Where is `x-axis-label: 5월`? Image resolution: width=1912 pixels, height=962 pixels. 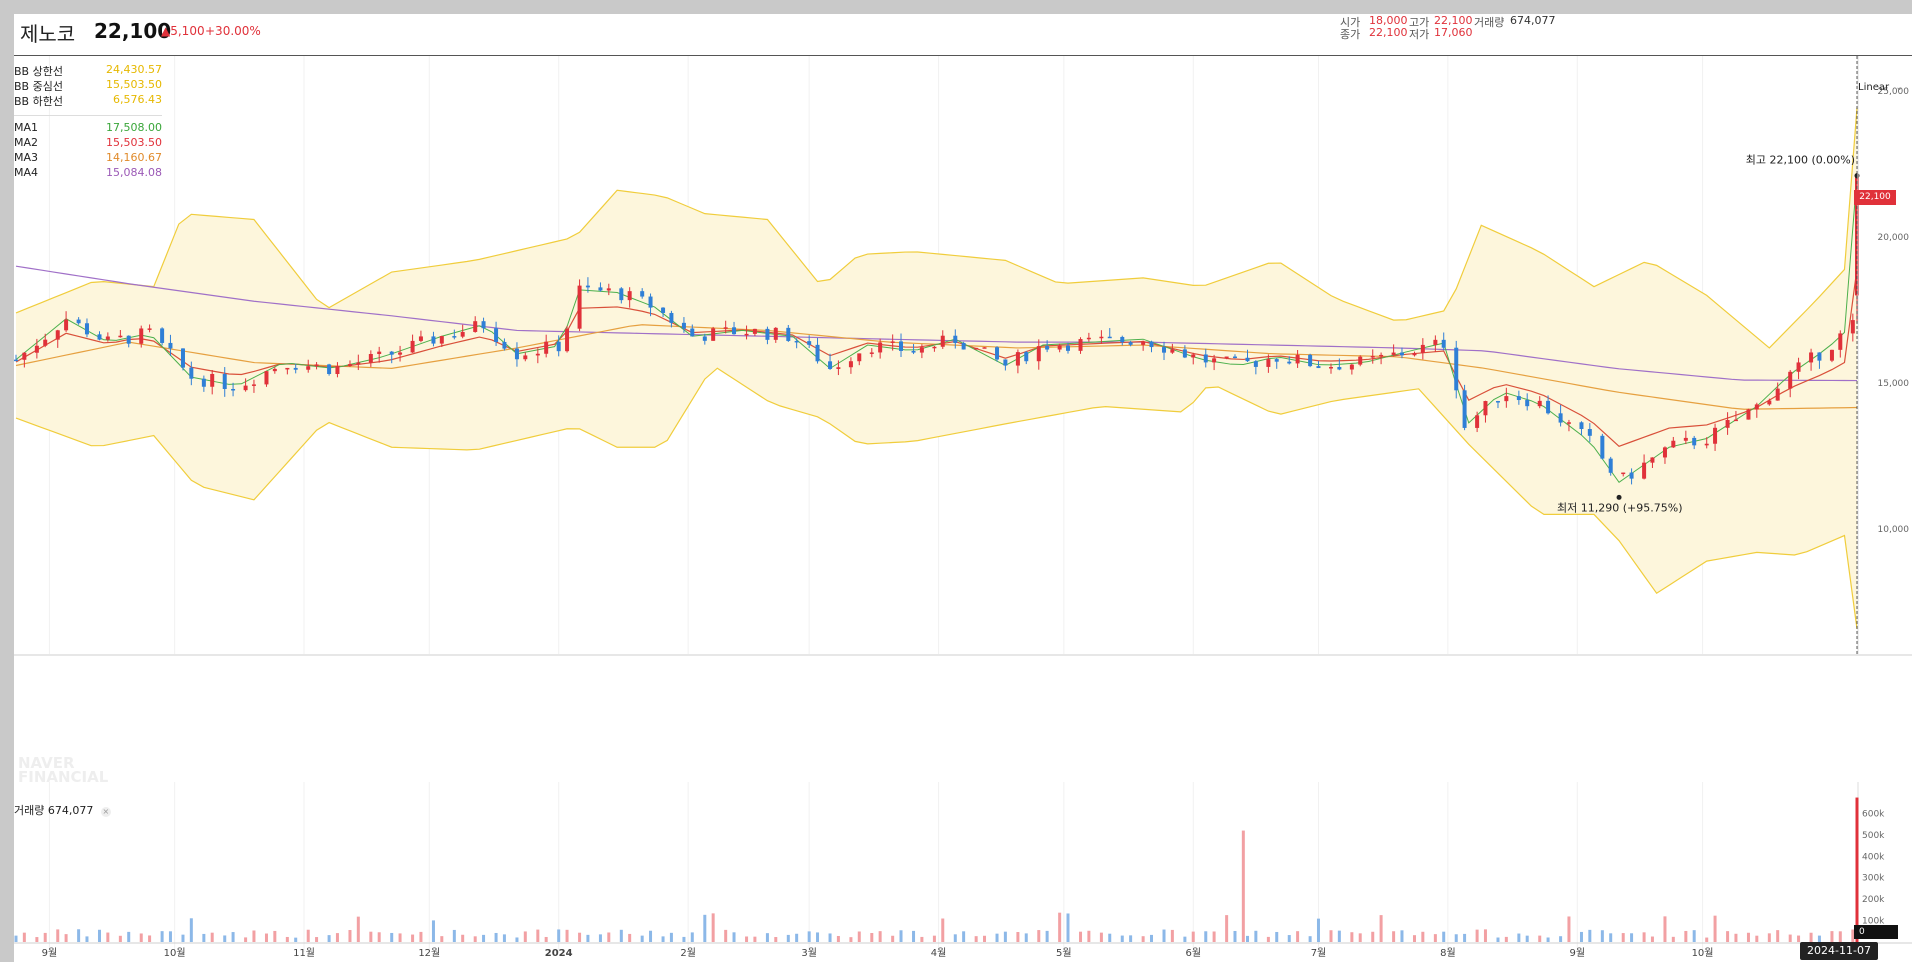
x-axis-label: 5월 is located at coordinates (1064, 952).